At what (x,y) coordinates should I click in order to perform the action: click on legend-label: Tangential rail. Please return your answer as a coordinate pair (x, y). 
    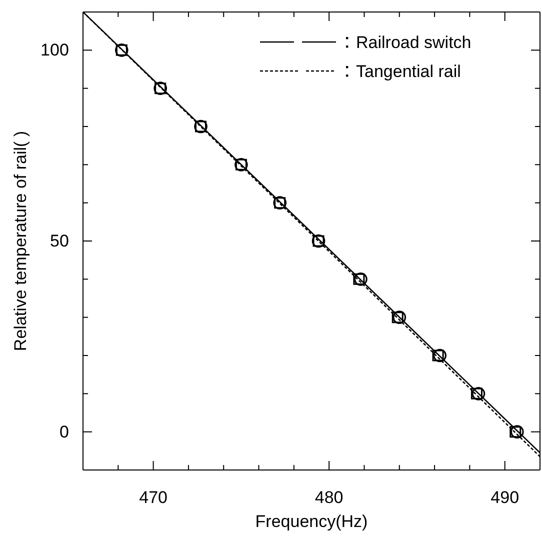
    Looking at the image, I should click on (408, 71).